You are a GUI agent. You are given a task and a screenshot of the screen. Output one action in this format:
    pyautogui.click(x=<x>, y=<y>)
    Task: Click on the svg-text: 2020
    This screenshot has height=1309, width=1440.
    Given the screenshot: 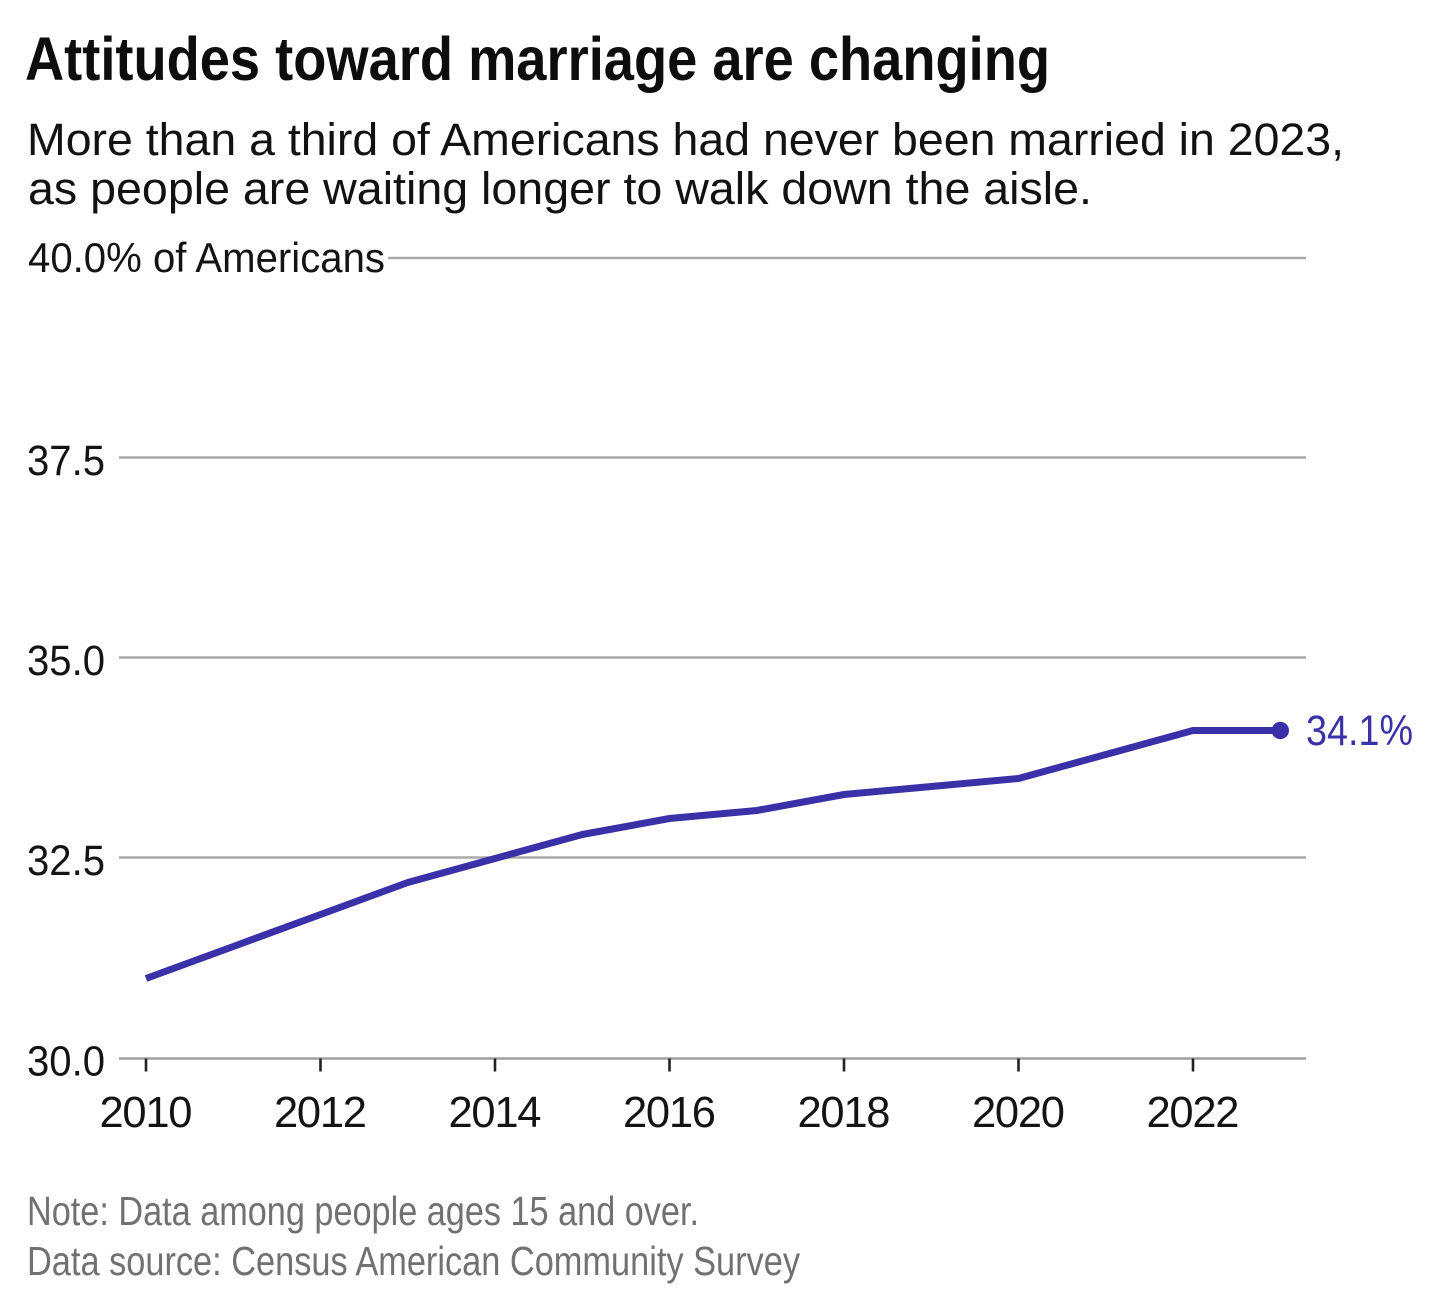 What is the action you would take?
    pyautogui.click(x=1018, y=1113)
    